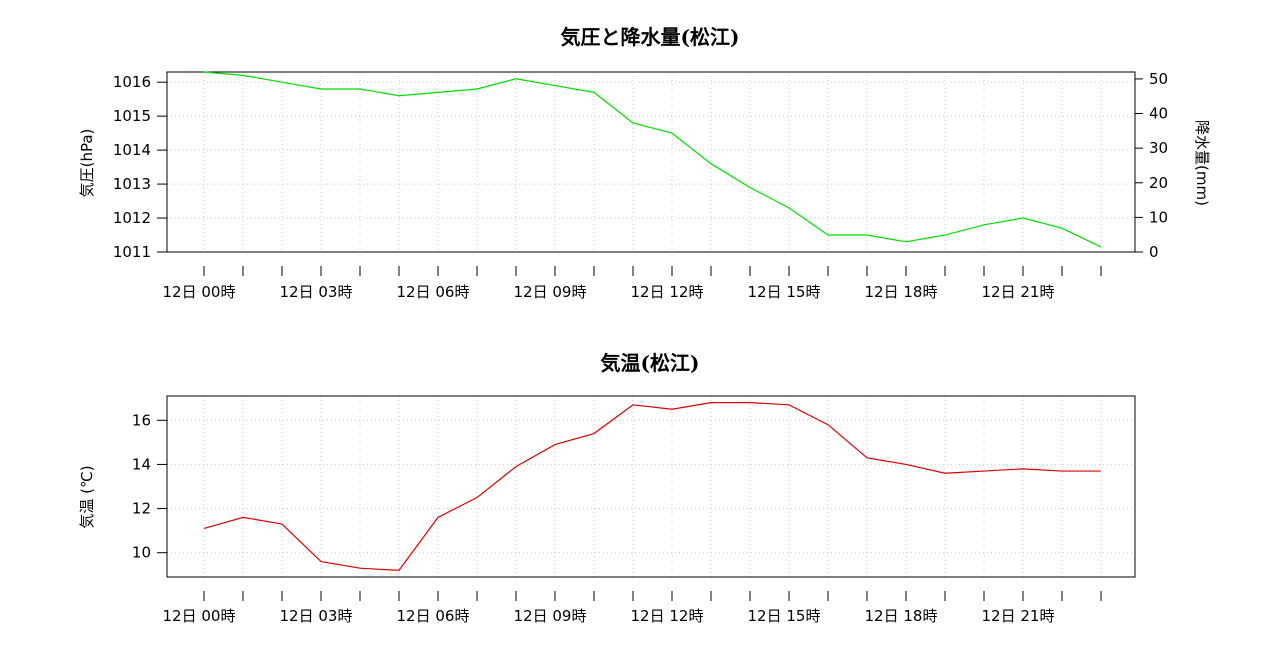 The image size is (1280, 650). Describe the element at coordinates (132, 184) in the screenshot. I see `pressure-y-tick-label: 1013` at that location.